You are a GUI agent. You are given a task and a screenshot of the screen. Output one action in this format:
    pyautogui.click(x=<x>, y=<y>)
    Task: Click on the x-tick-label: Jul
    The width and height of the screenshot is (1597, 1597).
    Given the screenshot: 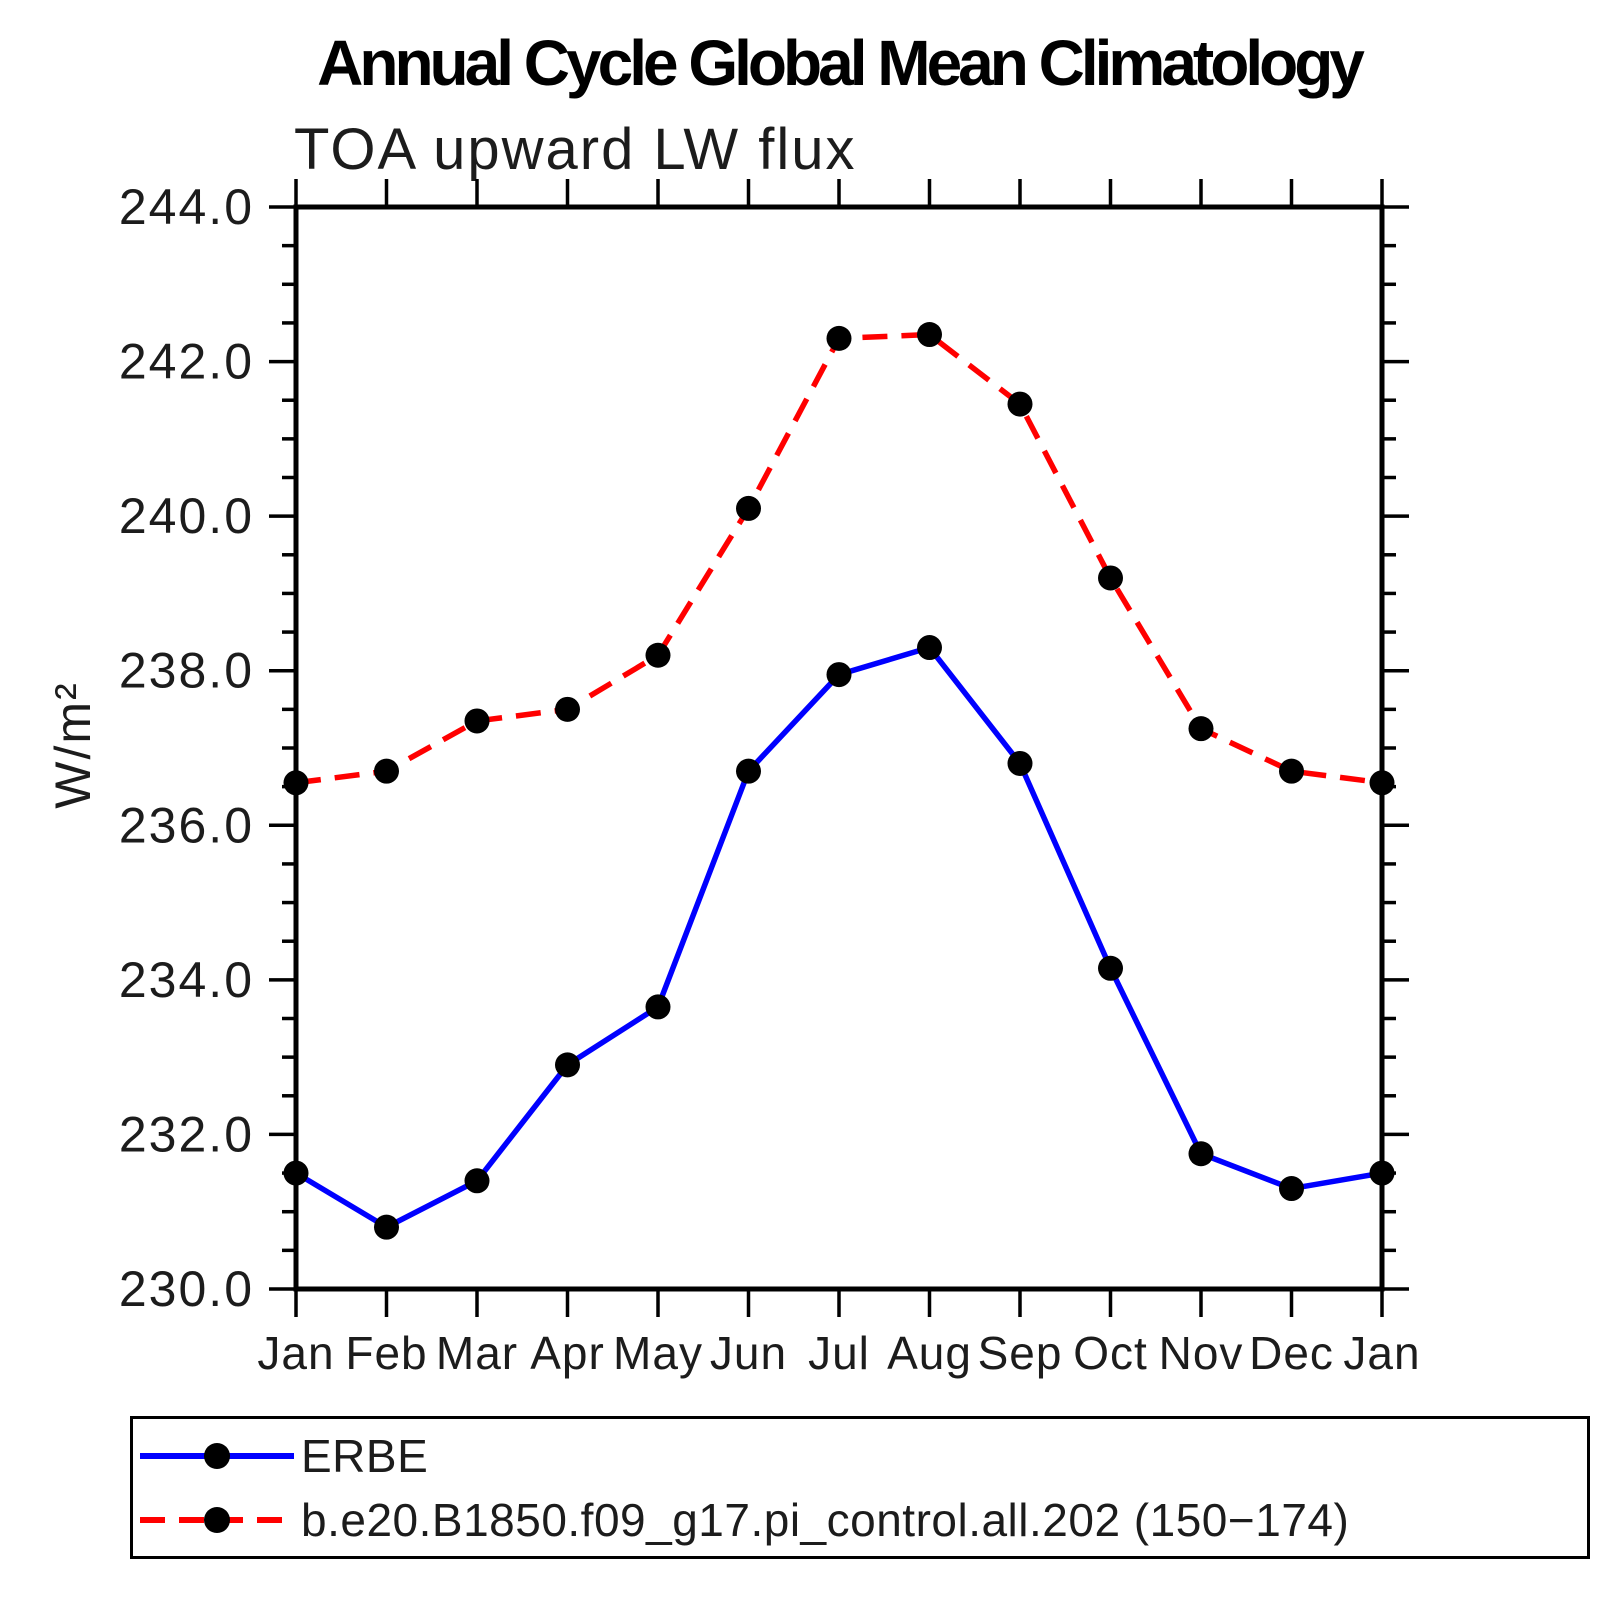 What is the action you would take?
    pyautogui.click(x=839, y=1353)
    